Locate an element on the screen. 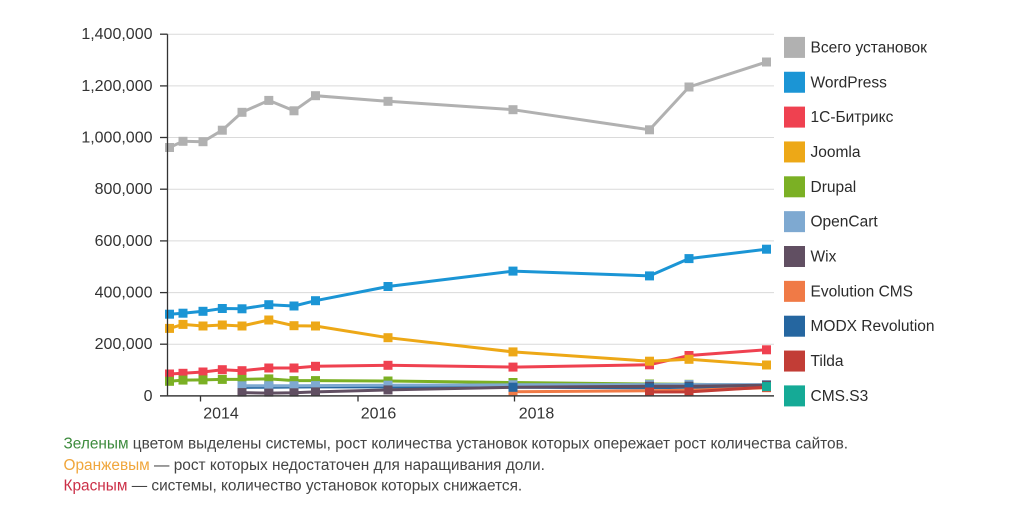 The height and width of the screenshot is (520, 1019). svg-text: 1,200,000 is located at coordinates (116, 86).